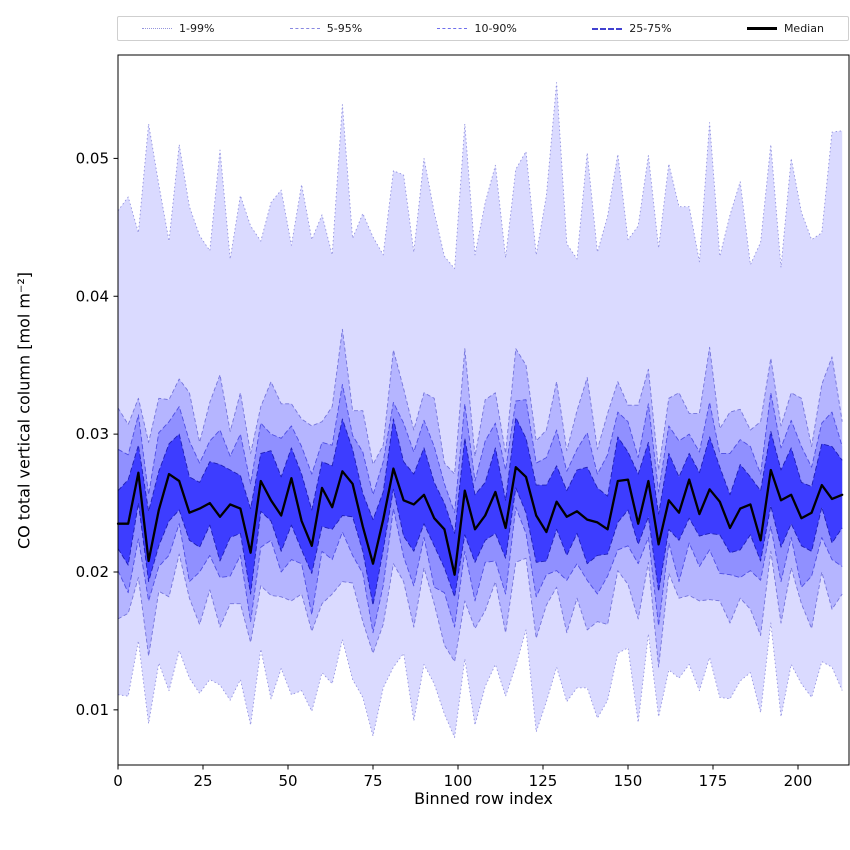 Image resolution: width=850 pixels, height=850 pixels. Describe the element at coordinates (798, 781) in the screenshot. I see `svg-text: 200` at that location.